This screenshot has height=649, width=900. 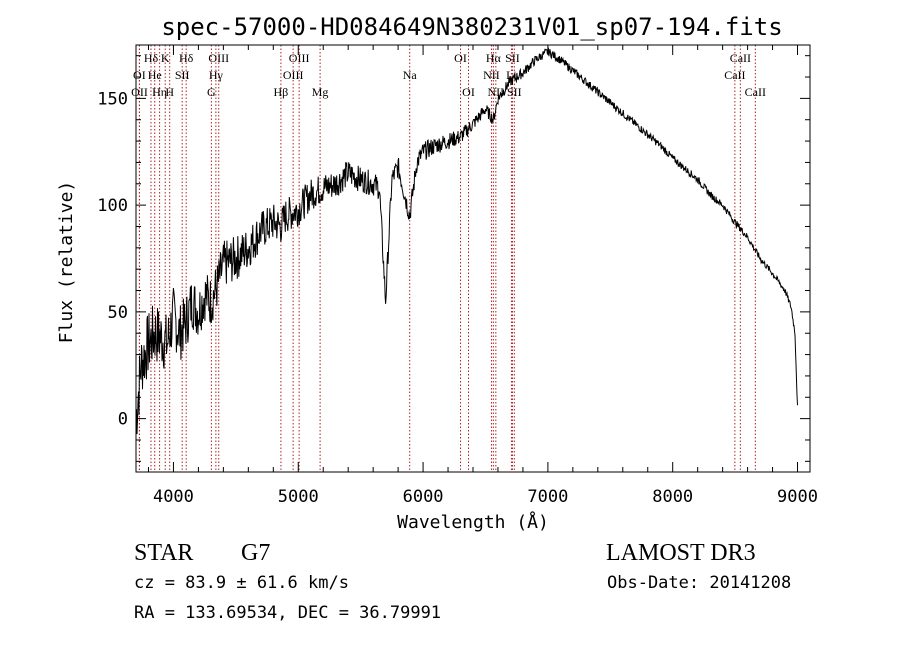 I want to click on x-axis-label: Wavelength (Å), so click(x=473, y=522).